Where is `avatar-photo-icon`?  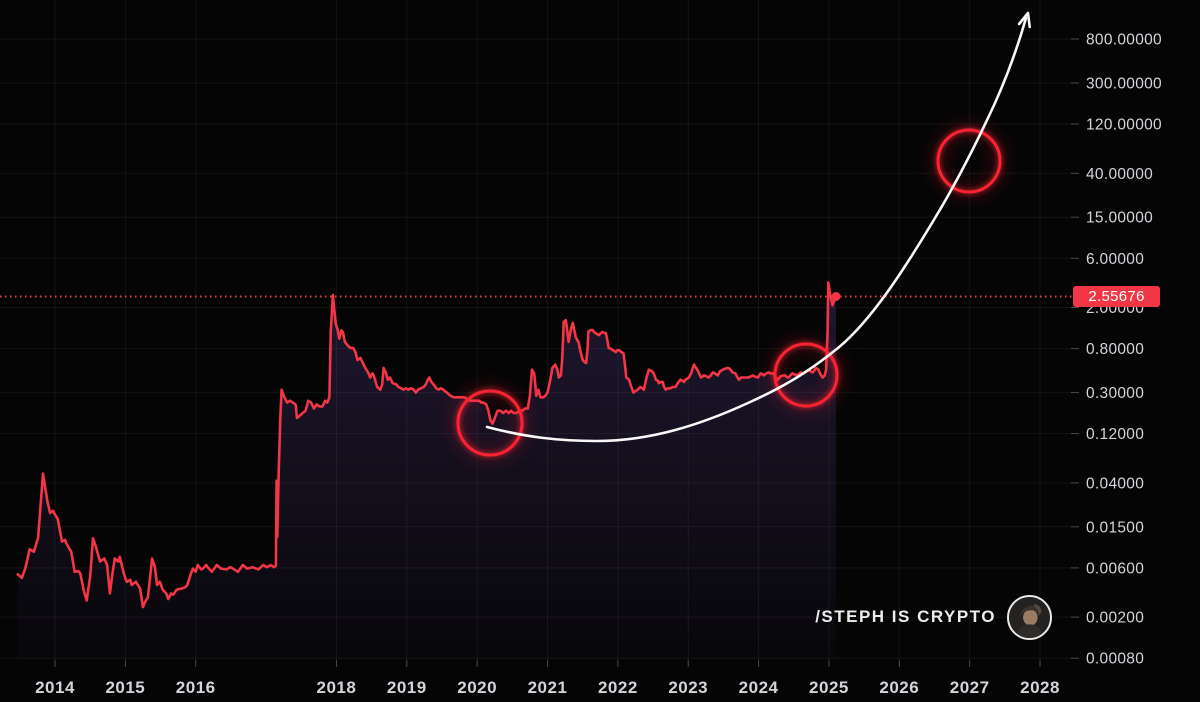 avatar-photo-icon is located at coordinates (1029, 617).